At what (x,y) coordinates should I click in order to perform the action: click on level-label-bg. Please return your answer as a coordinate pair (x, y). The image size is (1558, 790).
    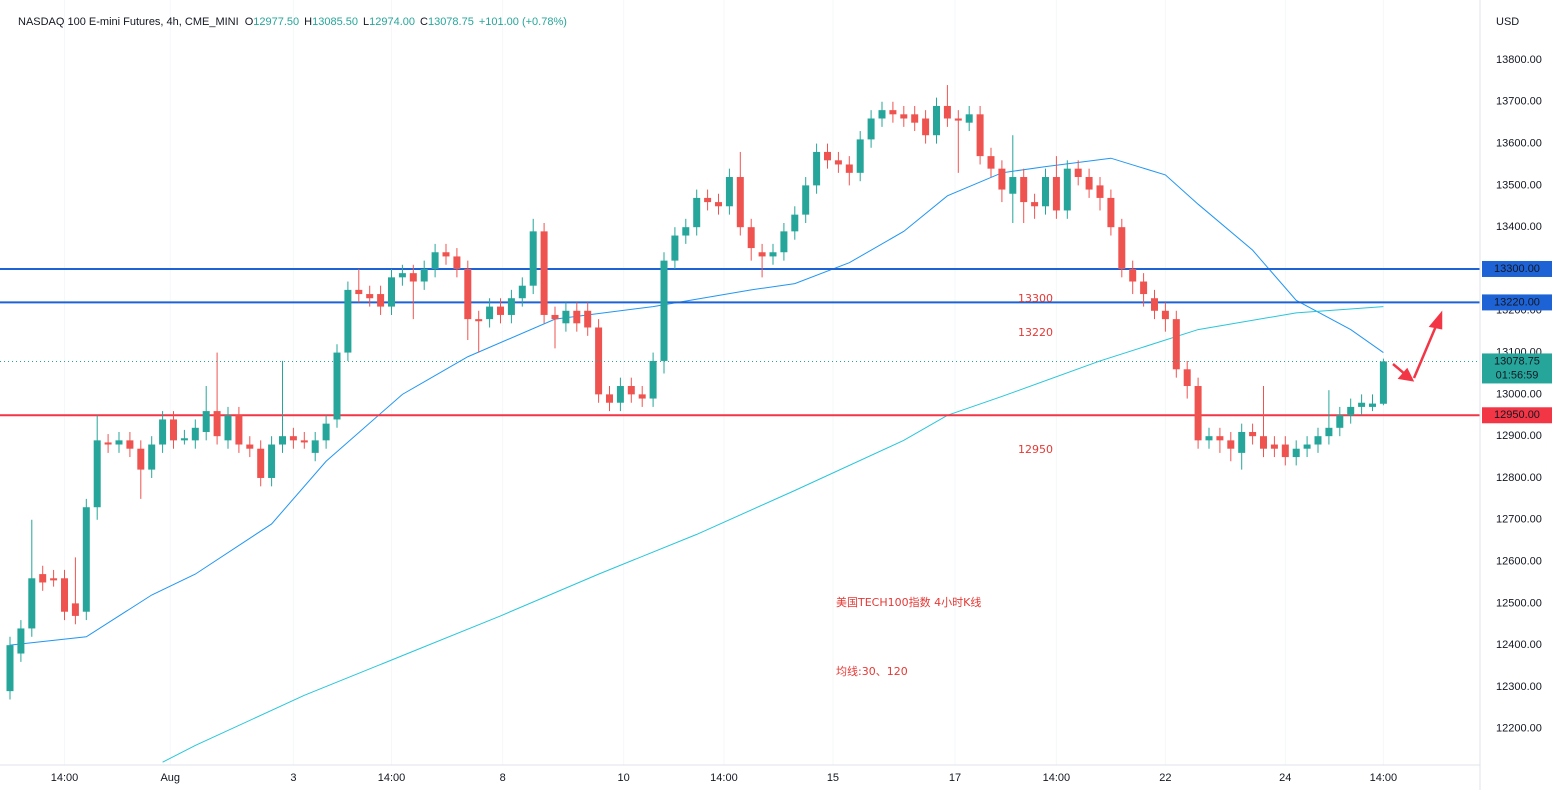
    Looking at the image, I should click on (1517, 415).